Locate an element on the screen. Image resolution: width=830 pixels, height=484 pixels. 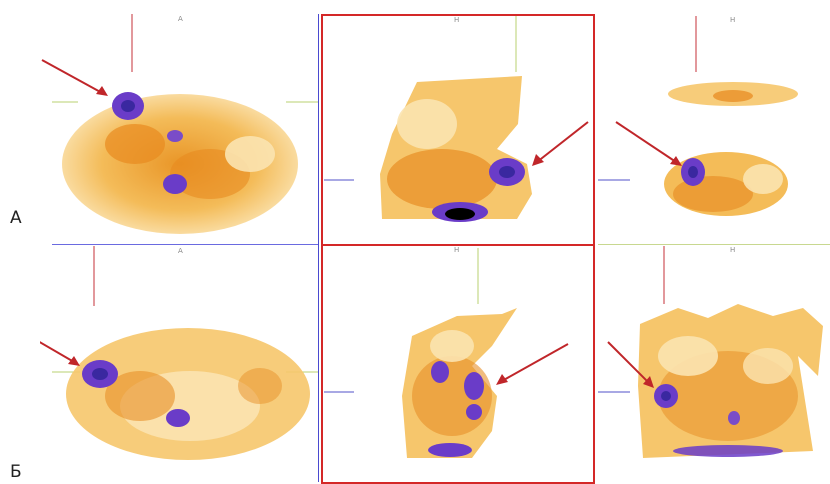
scan-bottom-right: H is located at coordinates (714, 362).